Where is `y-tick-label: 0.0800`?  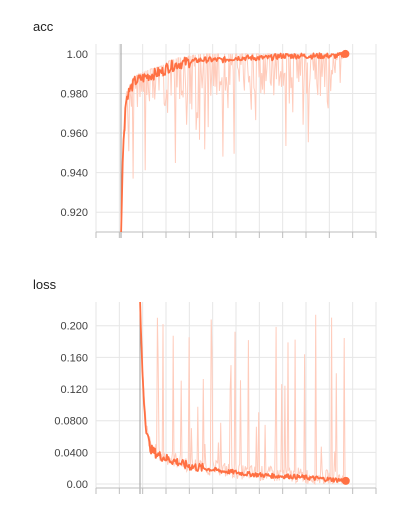 y-tick-label: 0.0800 is located at coordinates (71, 422).